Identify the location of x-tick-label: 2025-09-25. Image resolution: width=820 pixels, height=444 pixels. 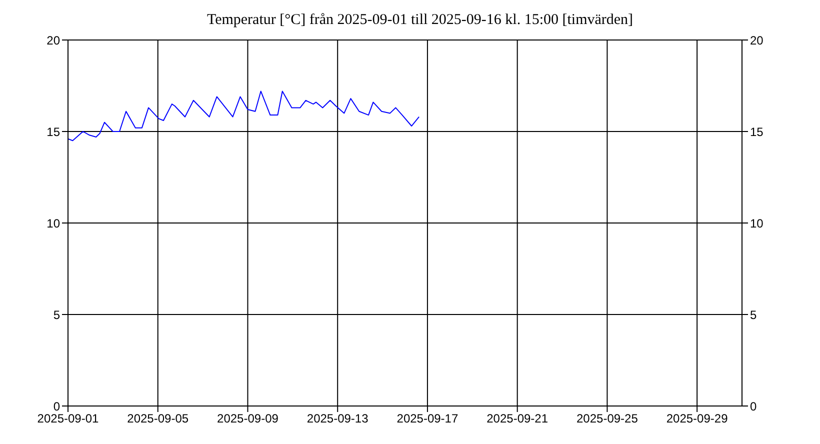
(607, 419).